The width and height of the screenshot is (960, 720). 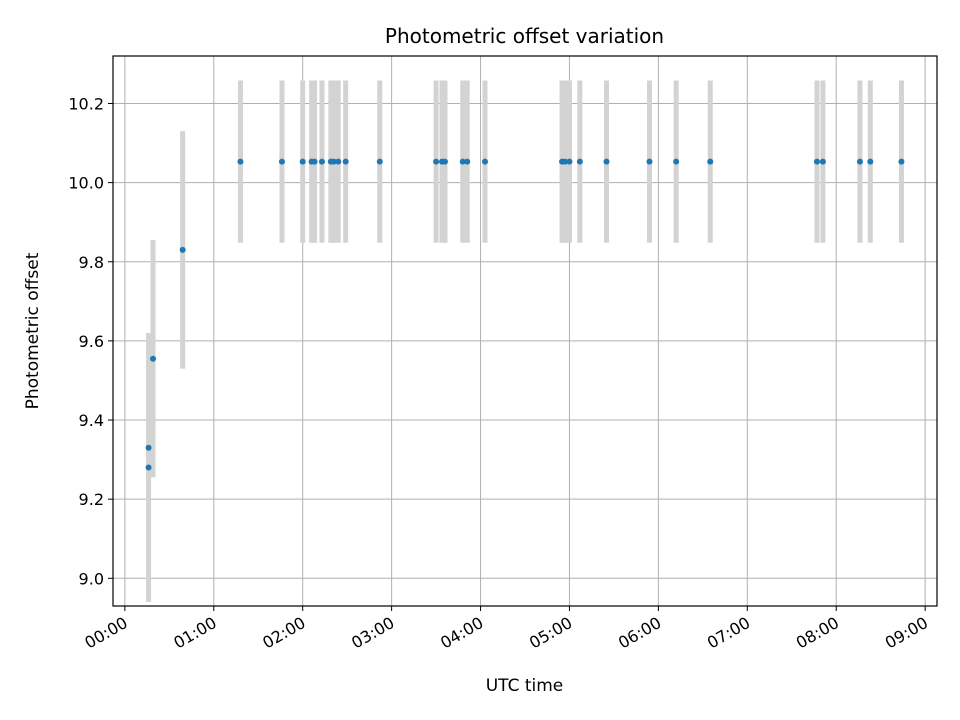 I want to click on y-tick-label: 9.4, so click(x=91, y=420).